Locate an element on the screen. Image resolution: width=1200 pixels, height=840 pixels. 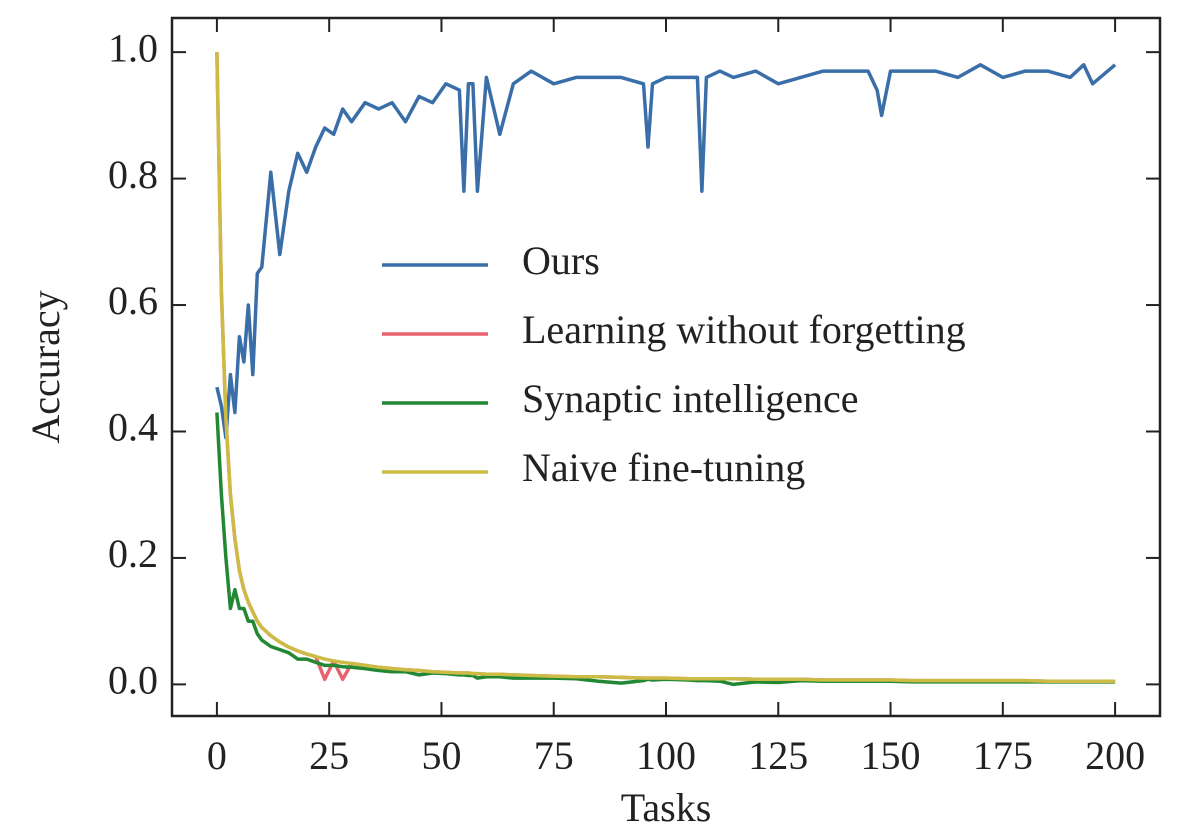
x-axis-label: Tasks is located at coordinates (666, 807).